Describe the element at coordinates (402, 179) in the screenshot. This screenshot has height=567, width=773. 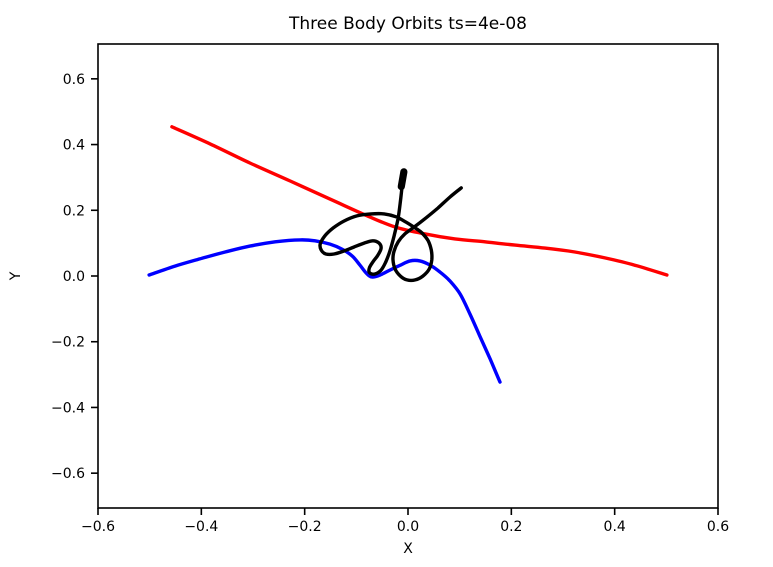
I see `orbit-body-black-thick-tip` at that location.